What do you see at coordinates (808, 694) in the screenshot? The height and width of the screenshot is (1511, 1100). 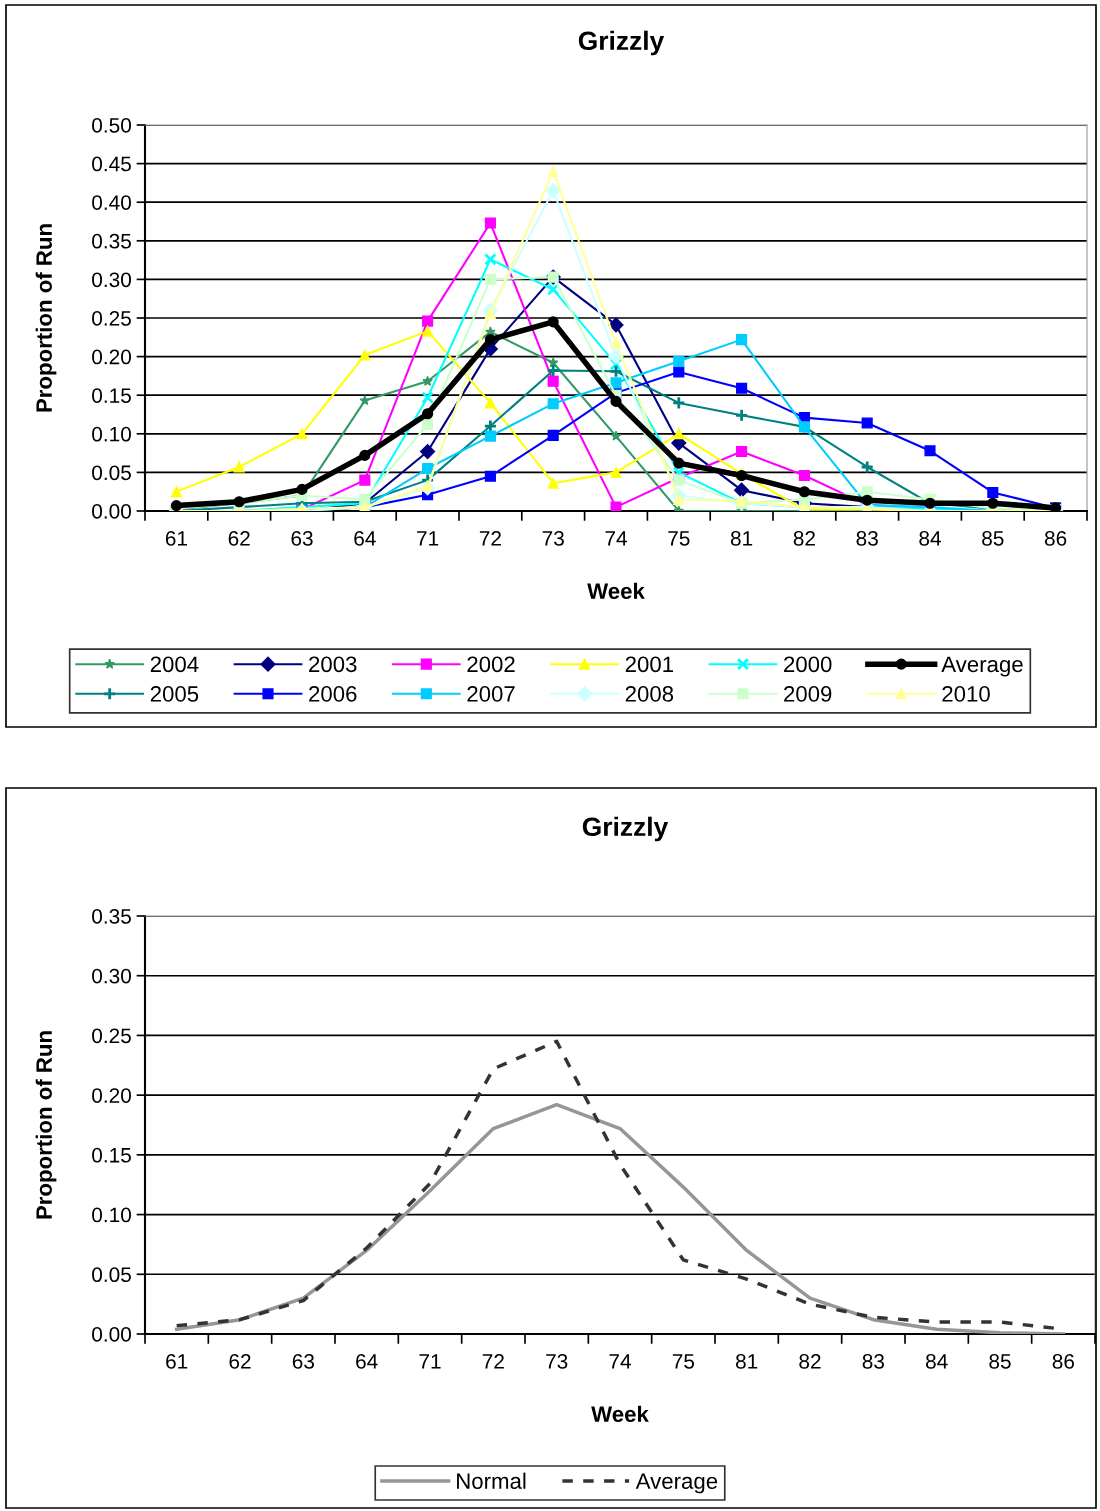 I see `legend-label: 2009` at bounding box center [808, 694].